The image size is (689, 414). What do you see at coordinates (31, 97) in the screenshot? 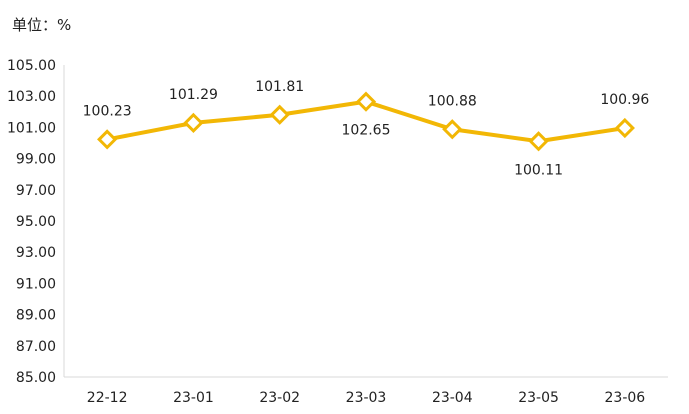
I see `y-tick-label: 103.00` at bounding box center [31, 97].